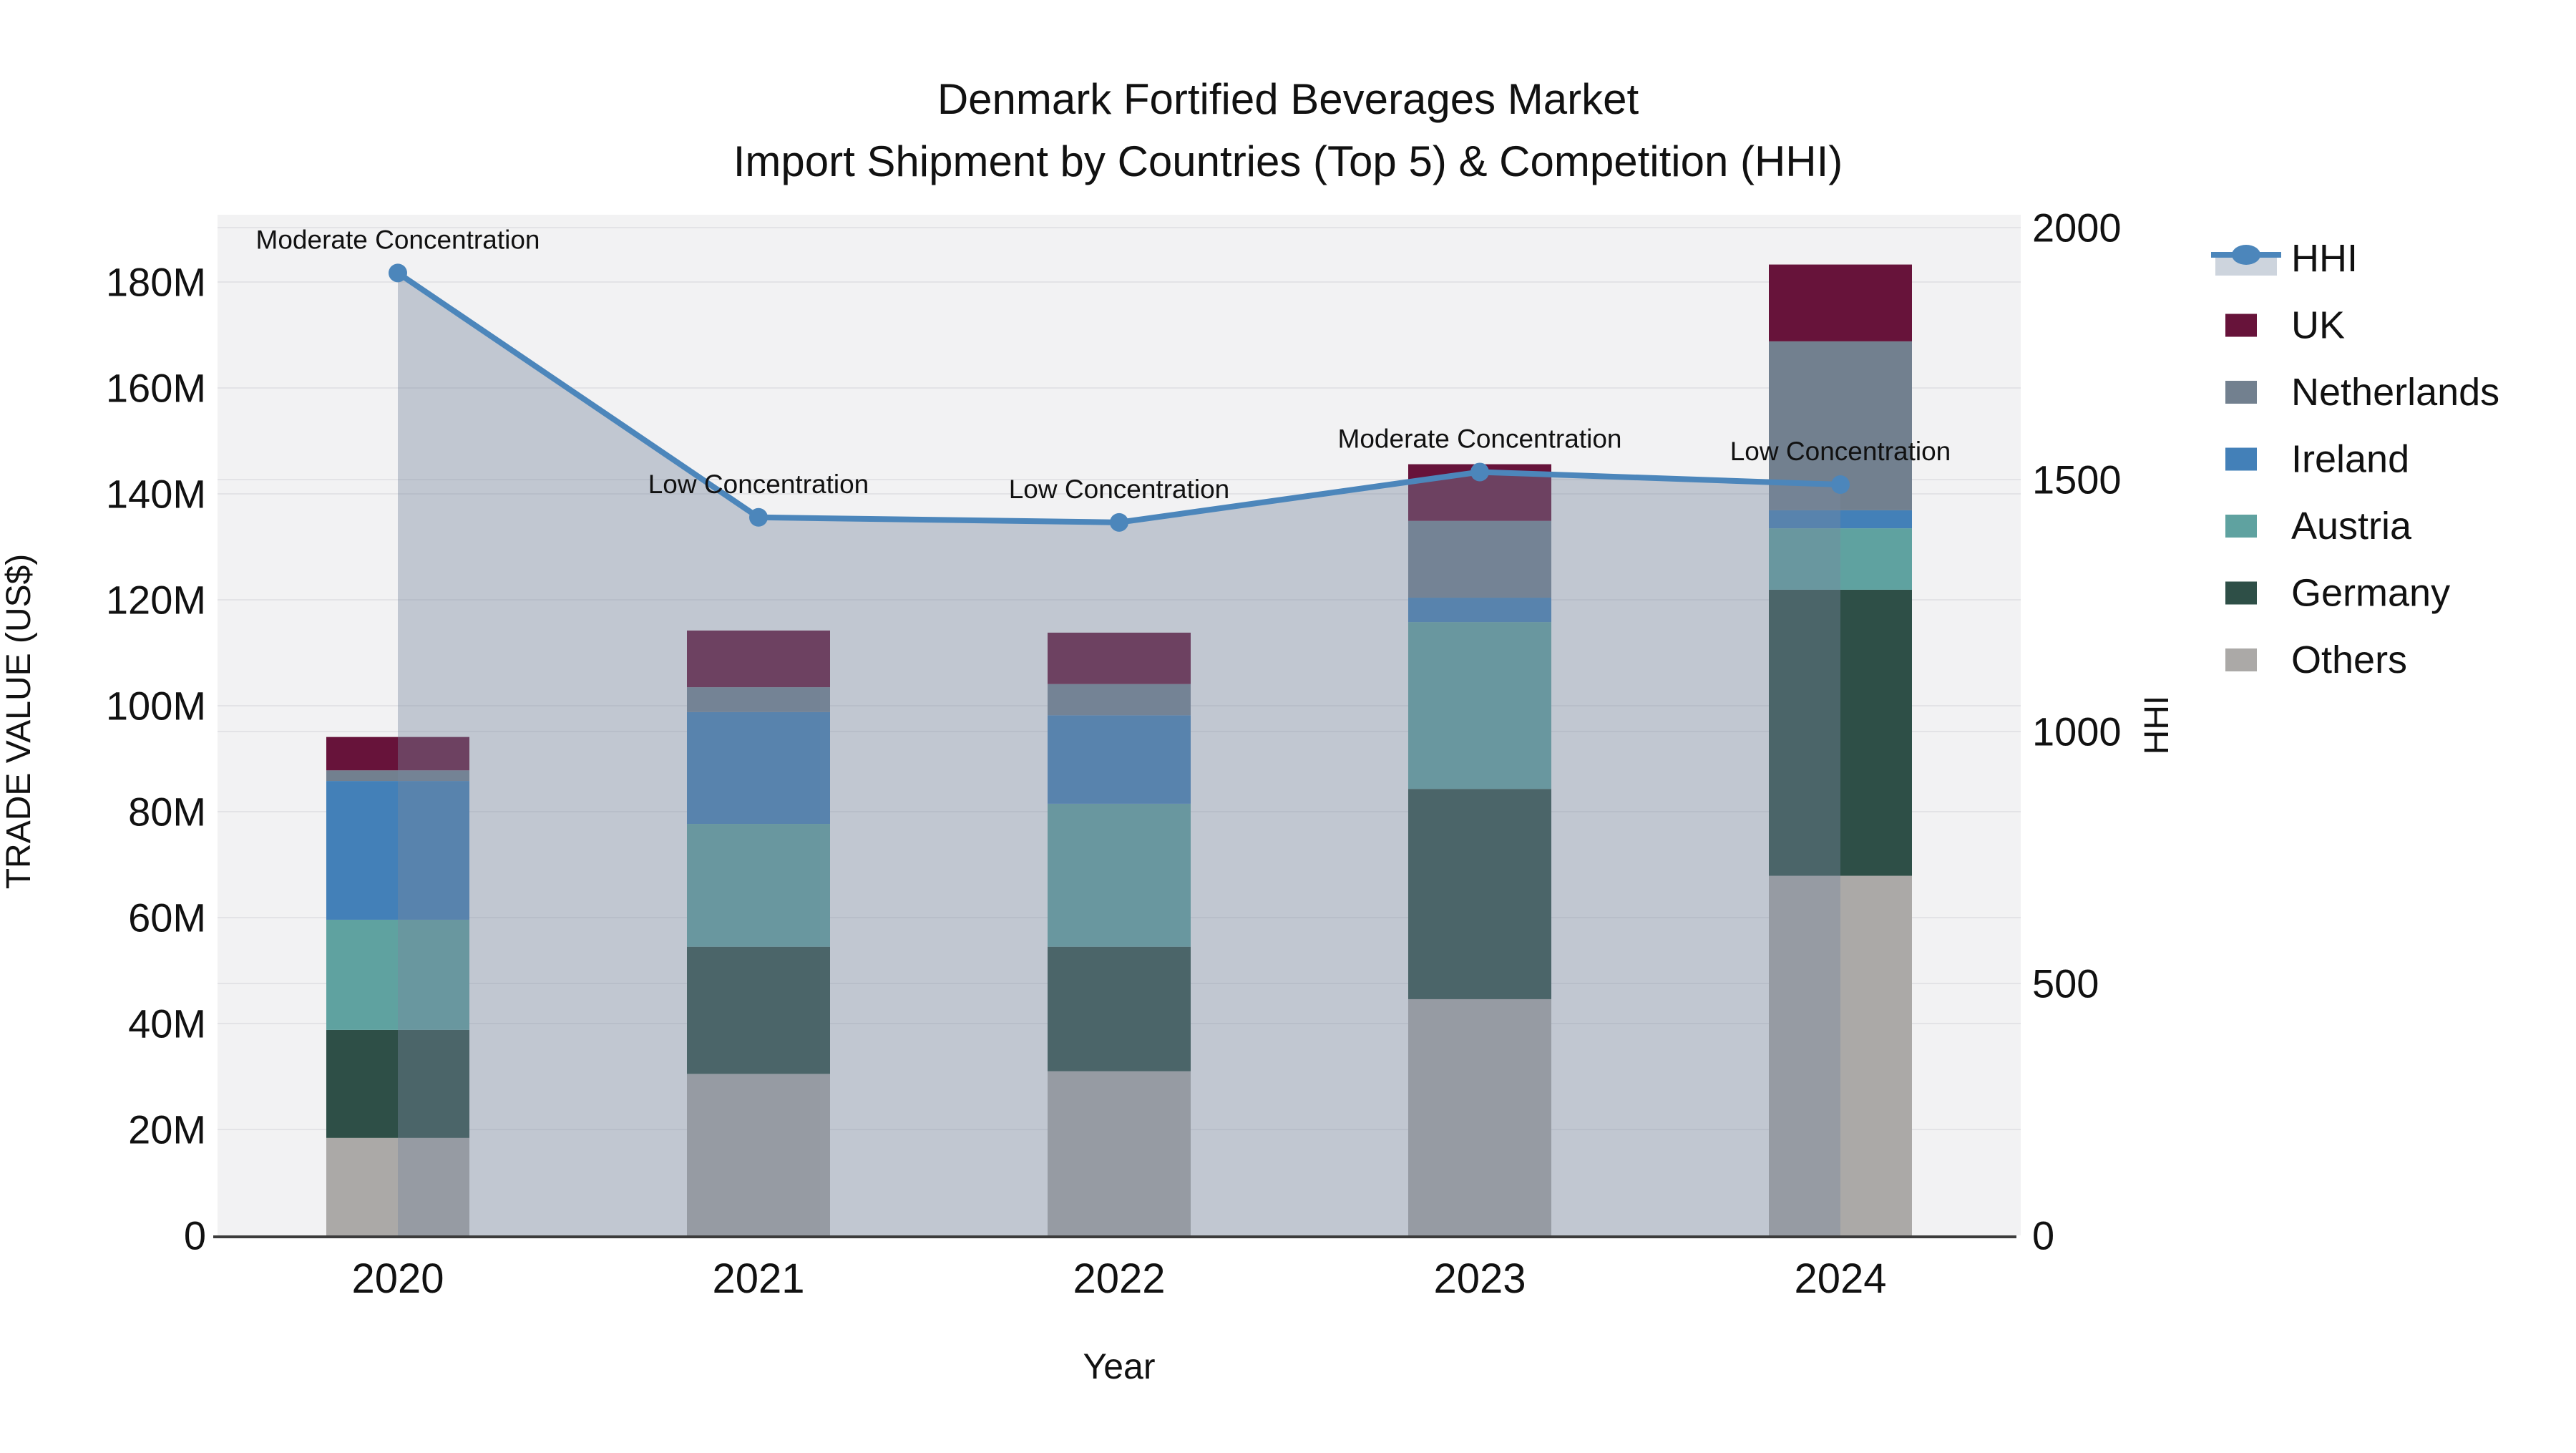 This screenshot has width=2576, height=1453. I want to click on legend-hhi-marker-icon, so click(2246, 255).